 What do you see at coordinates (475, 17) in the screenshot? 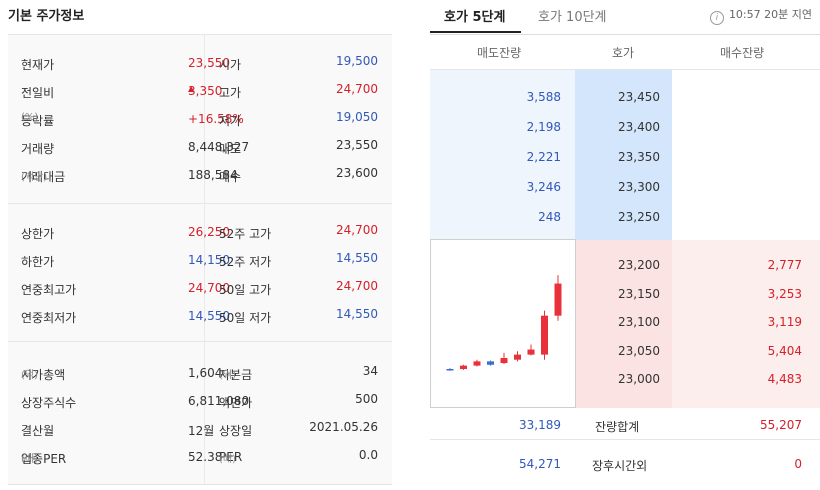
I see `tab-orderbook-5: 호가 5단계` at bounding box center [475, 17].